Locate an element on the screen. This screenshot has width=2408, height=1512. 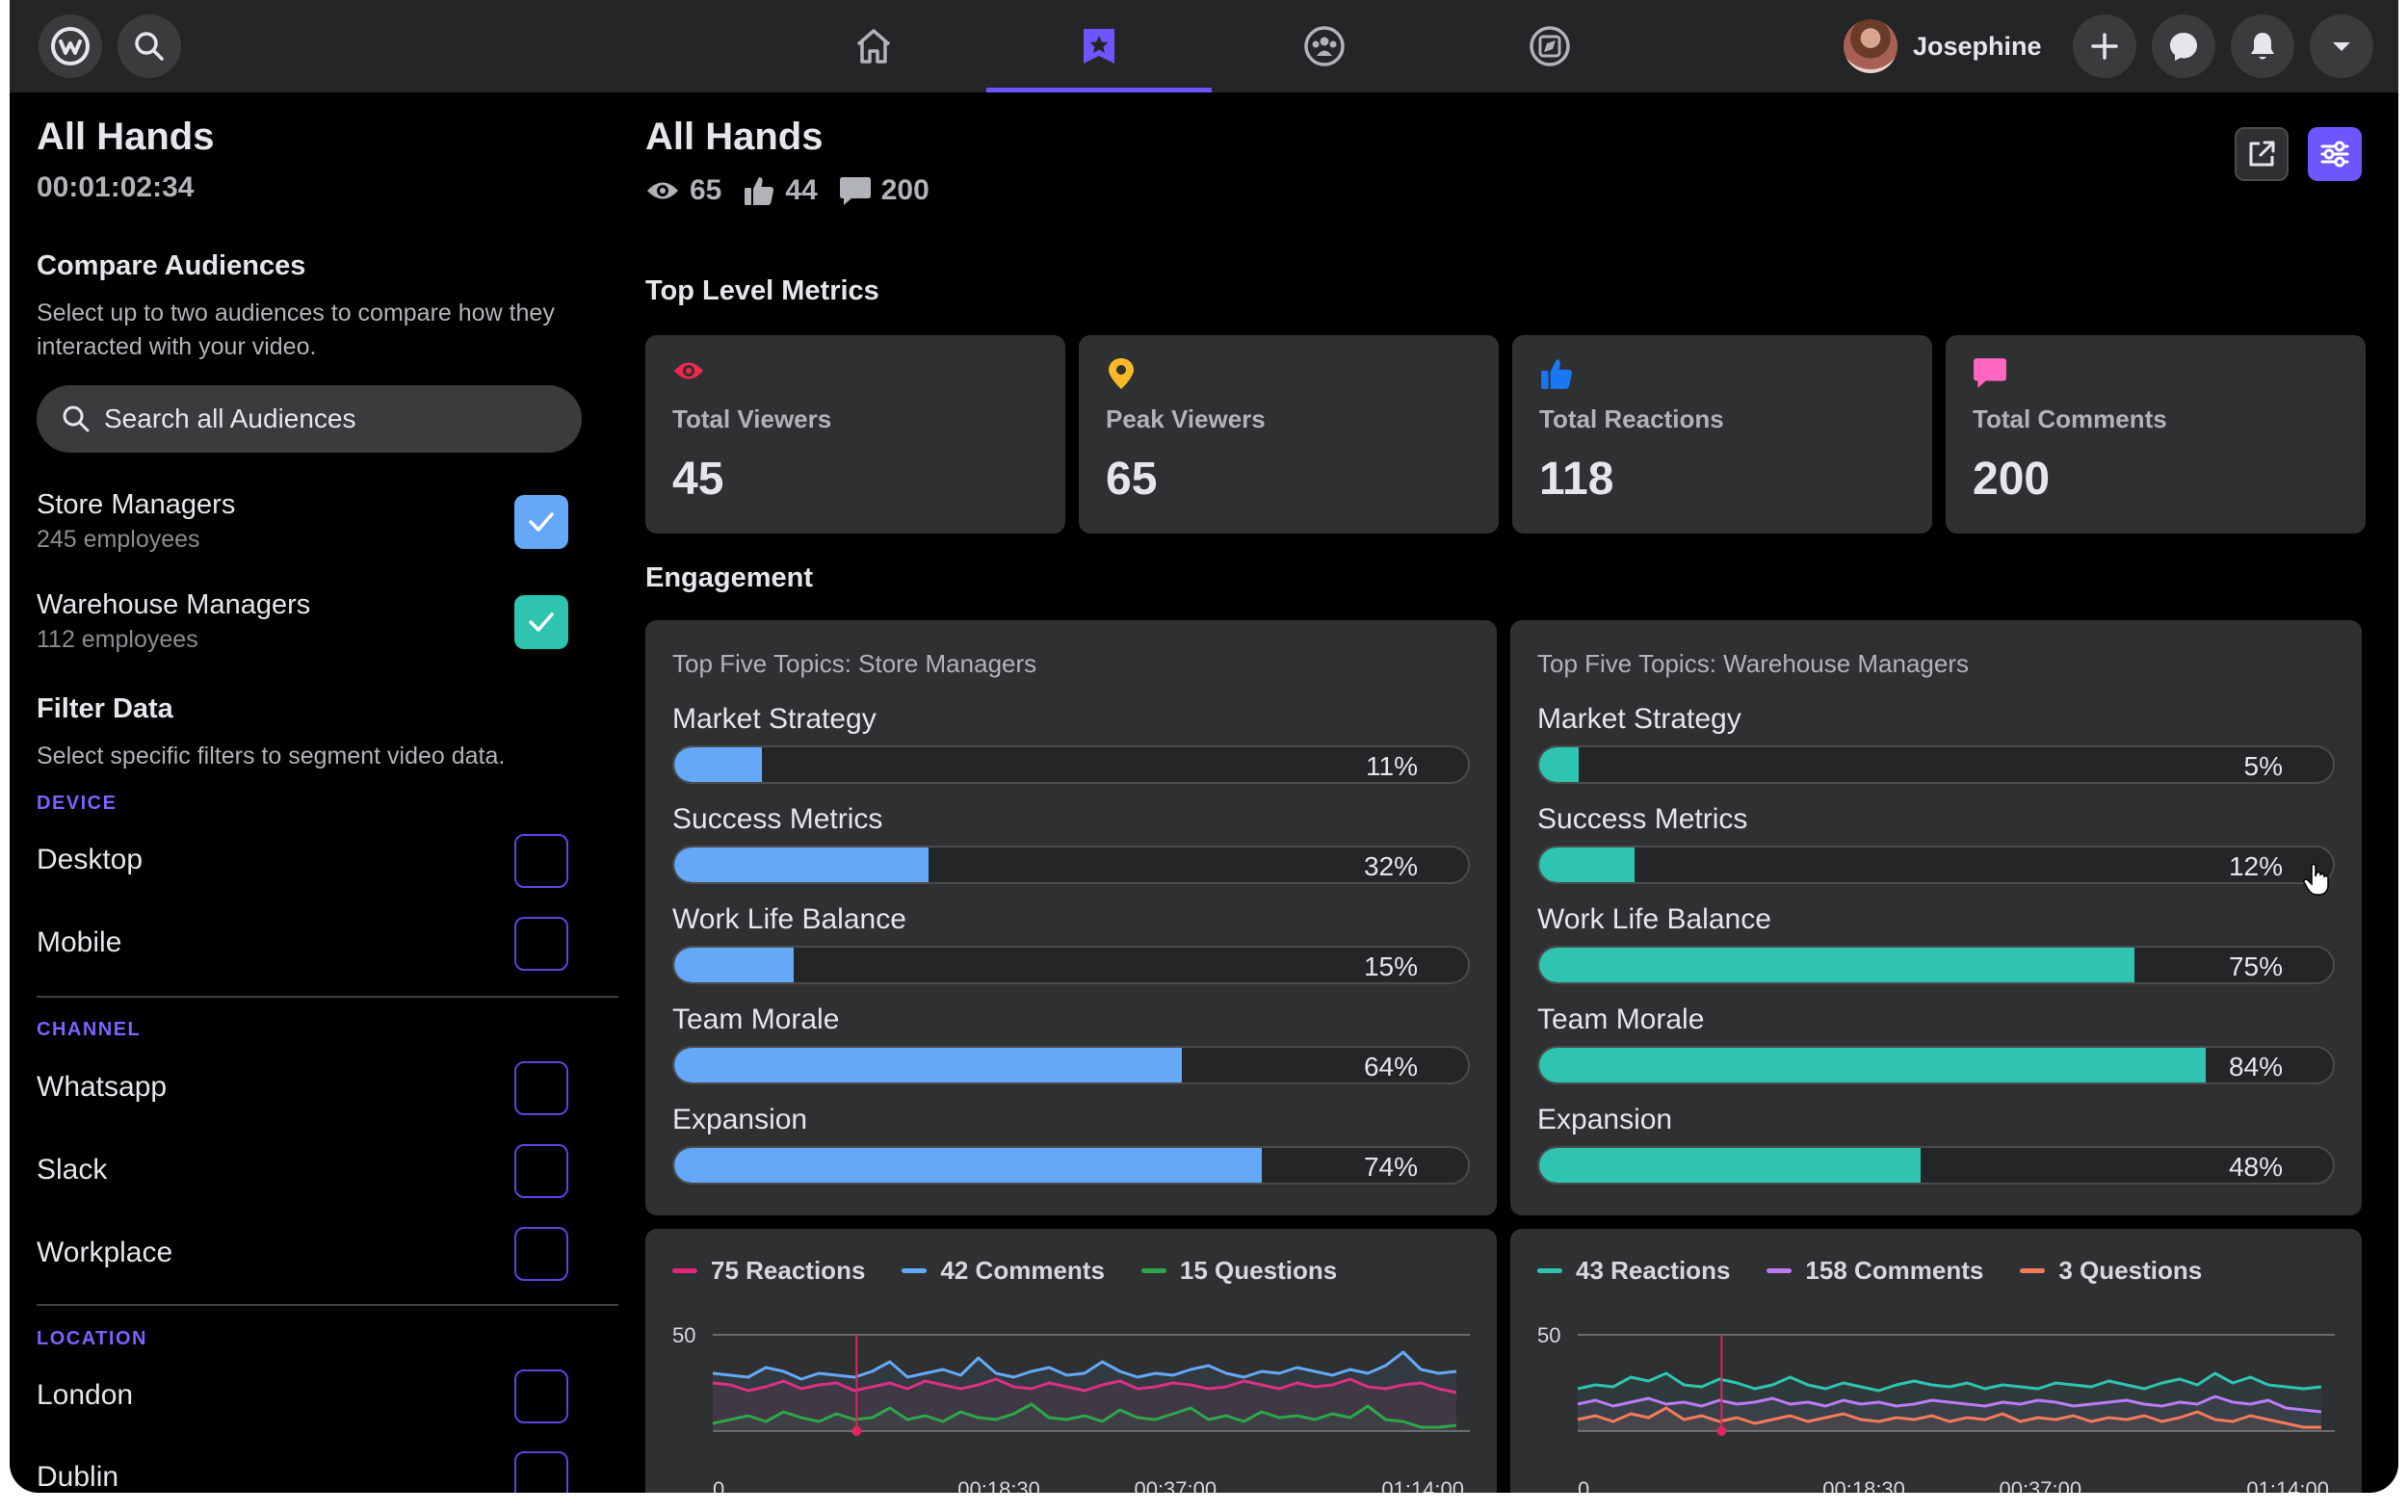
audience-count-warehouse-managers: 112 employees is located at coordinates (117, 639).